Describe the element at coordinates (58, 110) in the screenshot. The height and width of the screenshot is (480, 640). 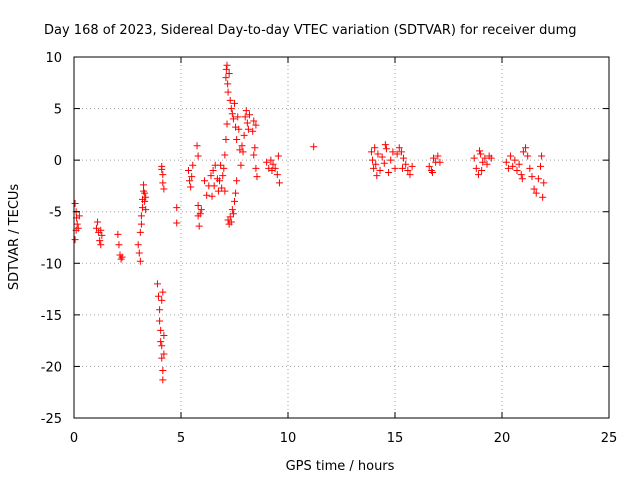
I see `y-tick-label: 5` at that location.